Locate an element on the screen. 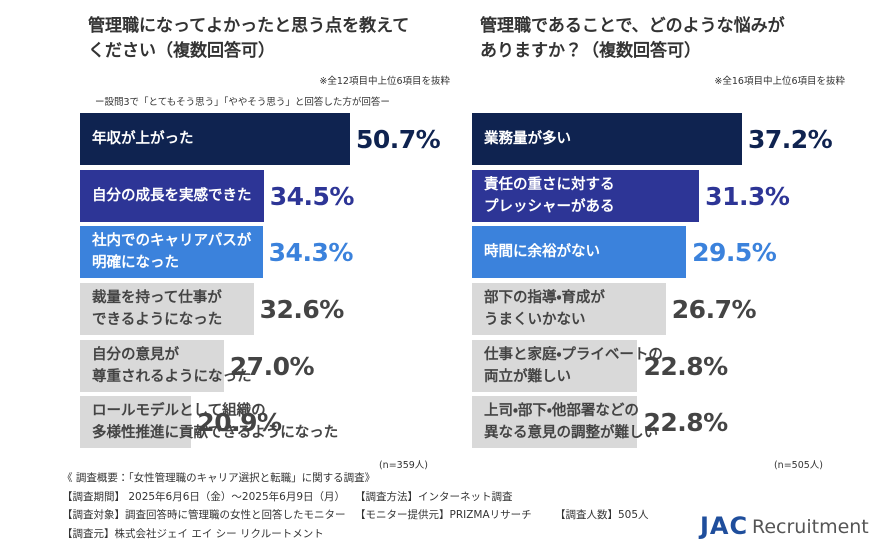  subtitle: ー設問3で「とてもそう思う」「ややそう思う」と回答した方が回答ー is located at coordinates (242, 102).